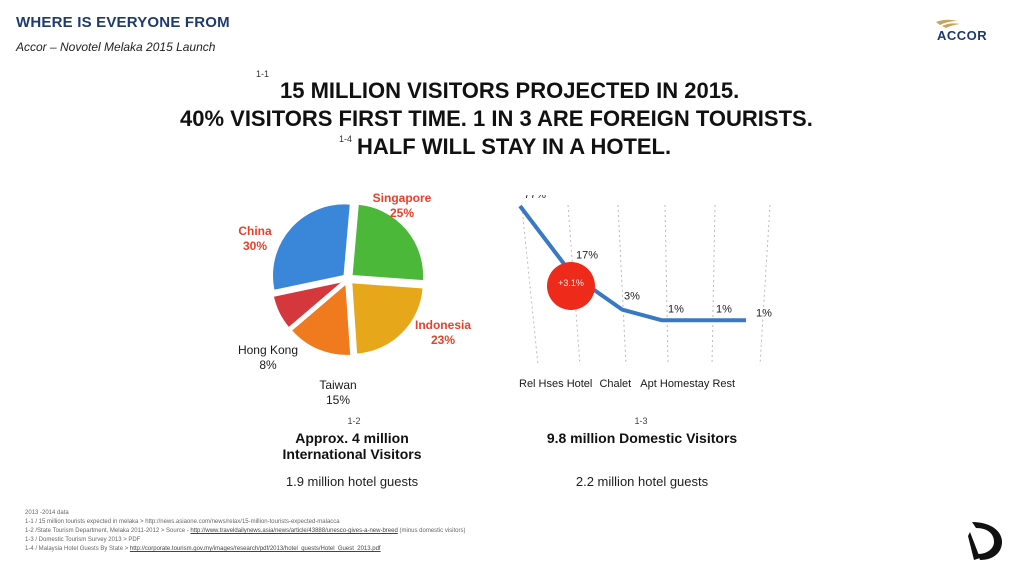 The width and height of the screenshot is (1024, 576). What do you see at coordinates (541, 384) in the screenshot?
I see `x-label-rel-hses: Rel Hses` at bounding box center [541, 384].